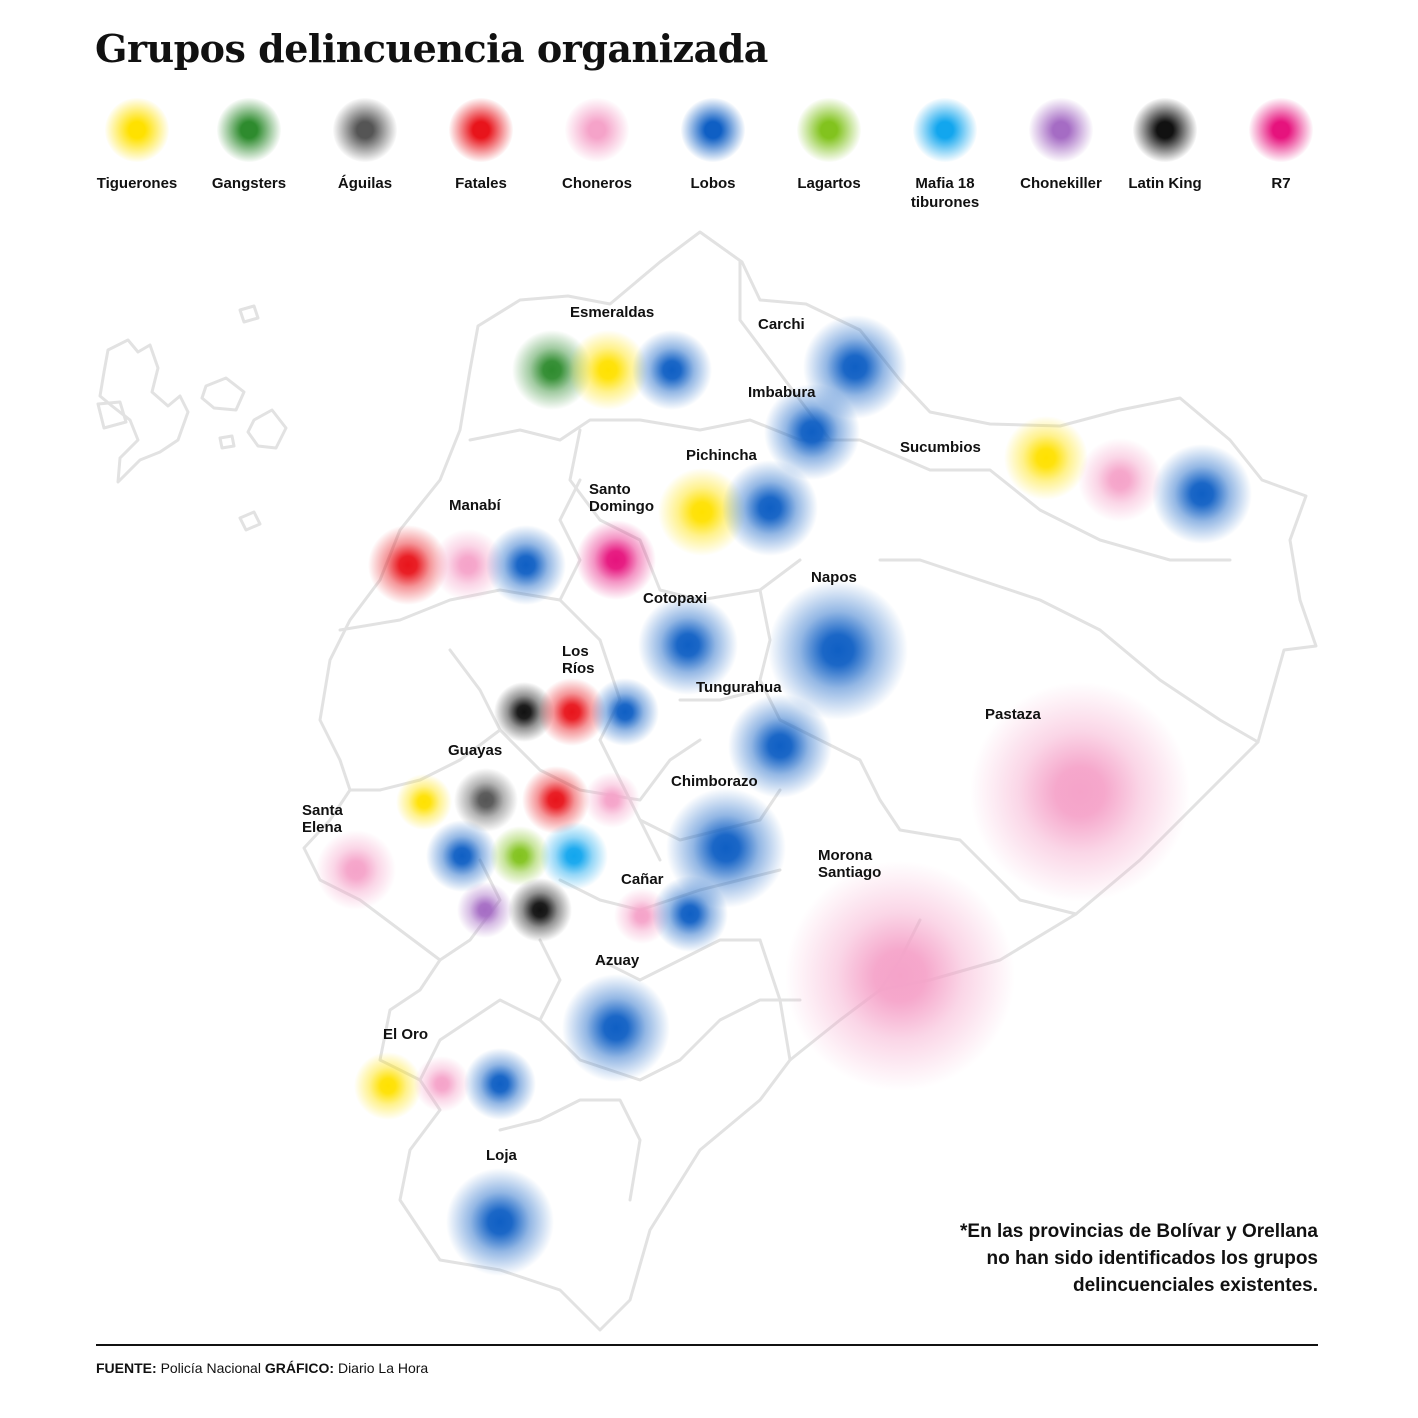  What do you see at coordinates (707, 1345) in the screenshot?
I see `footer-divider` at bounding box center [707, 1345].